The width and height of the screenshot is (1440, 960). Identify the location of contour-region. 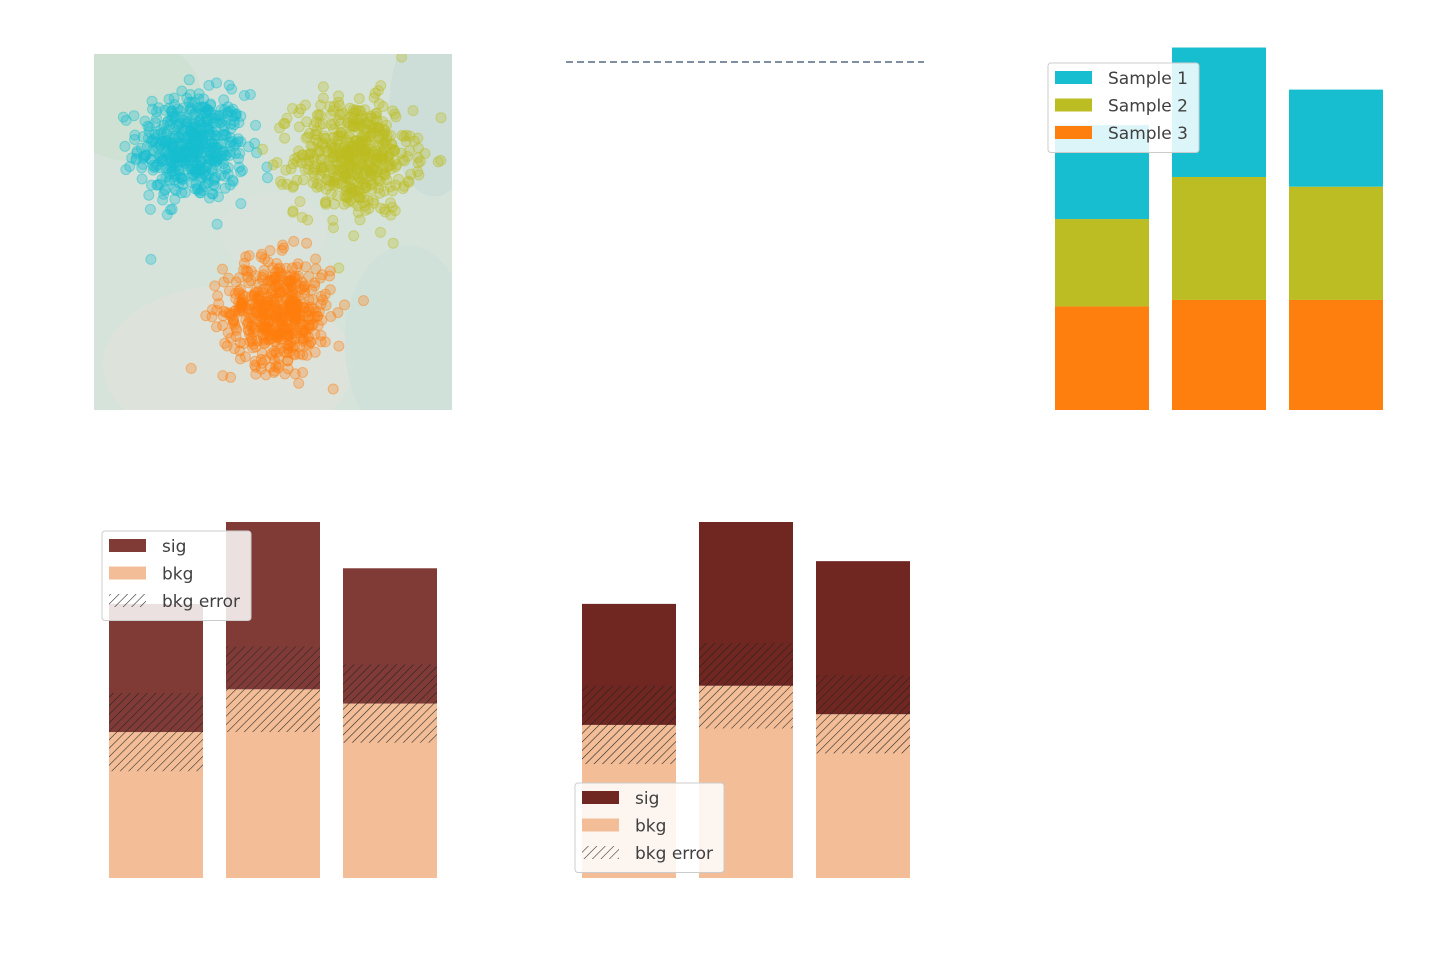
(420, 125).